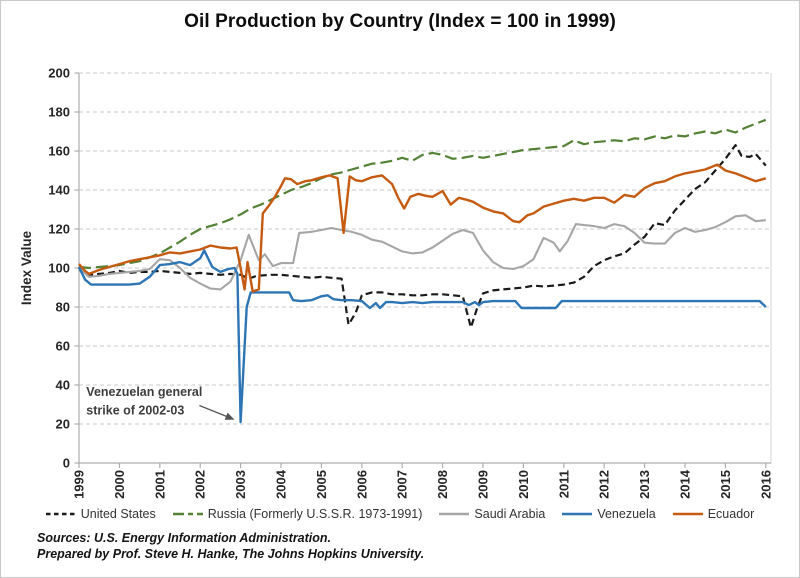 Image resolution: width=800 pixels, height=578 pixels. What do you see at coordinates (144, 392) in the screenshot?
I see `annotation-text-line-1: Venezuelan general` at bounding box center [144, 392].